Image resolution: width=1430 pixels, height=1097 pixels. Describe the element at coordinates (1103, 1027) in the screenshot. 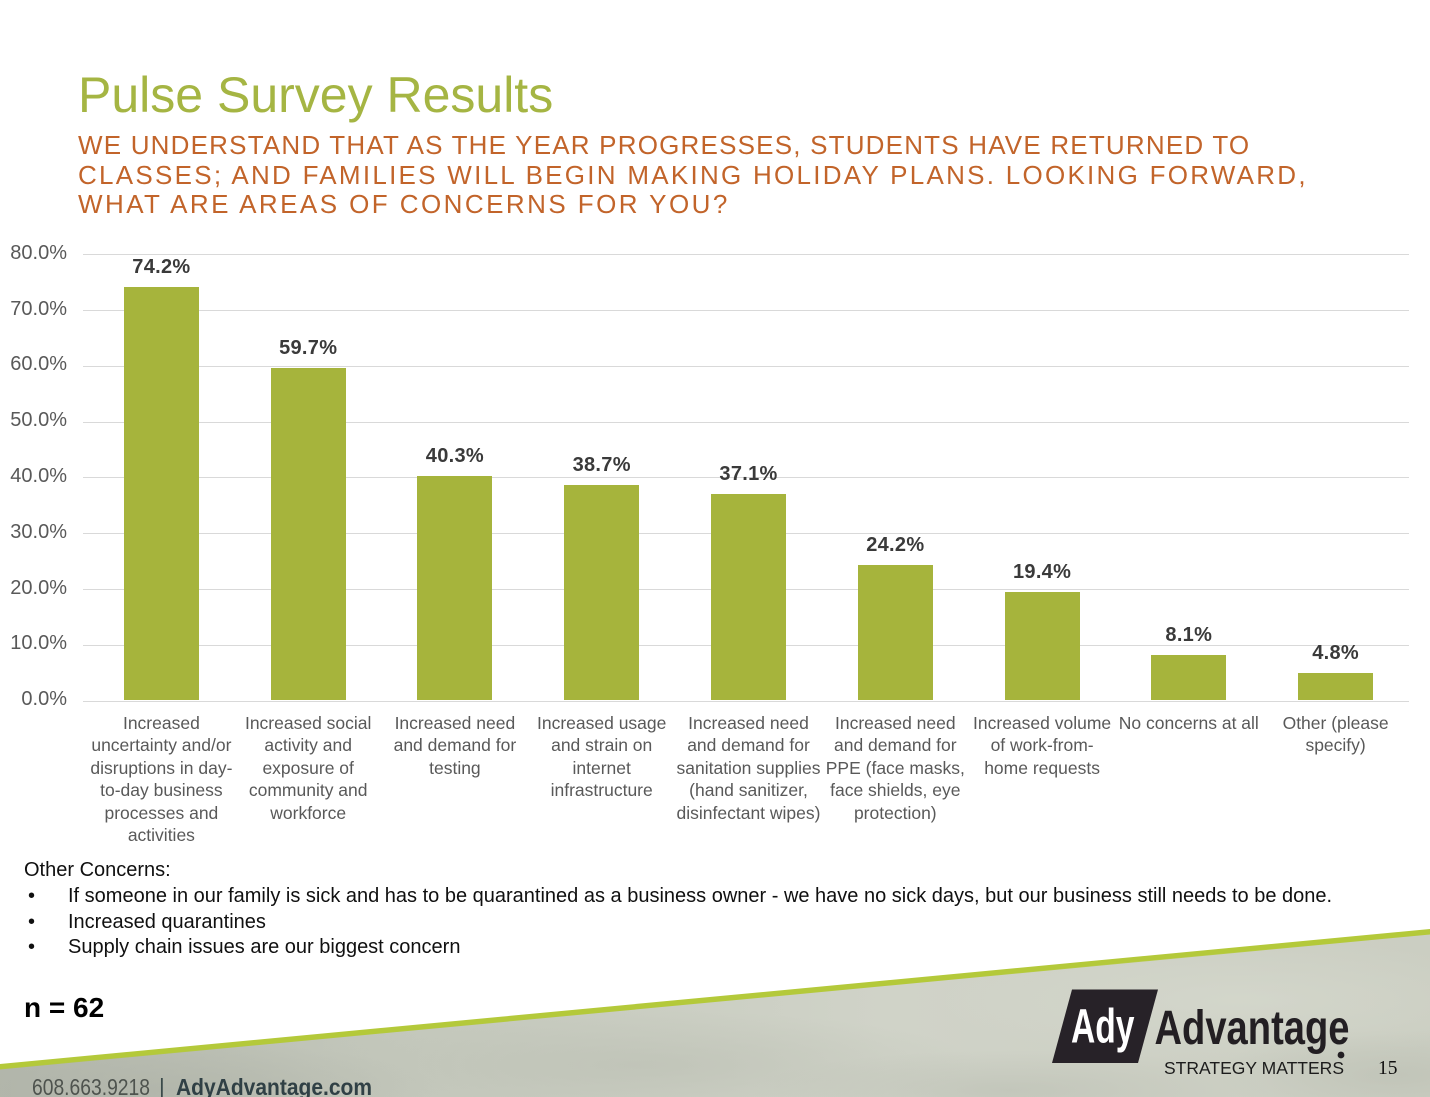

I see `svg-text: Ady` at that location.